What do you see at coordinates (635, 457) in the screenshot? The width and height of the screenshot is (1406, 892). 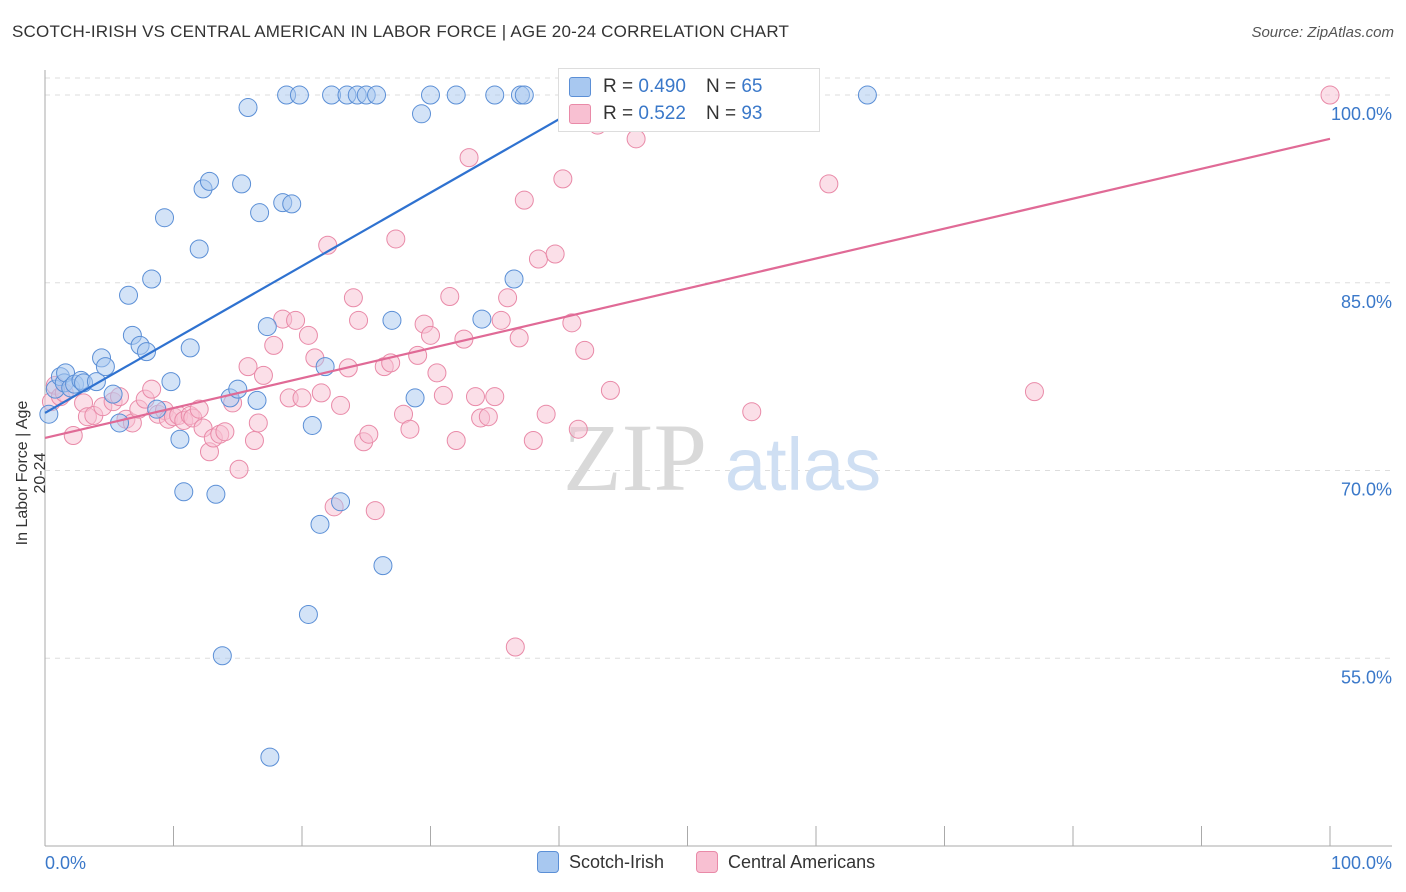 I see `watermark-zip: ZIP` at bounding box center [635, 457].